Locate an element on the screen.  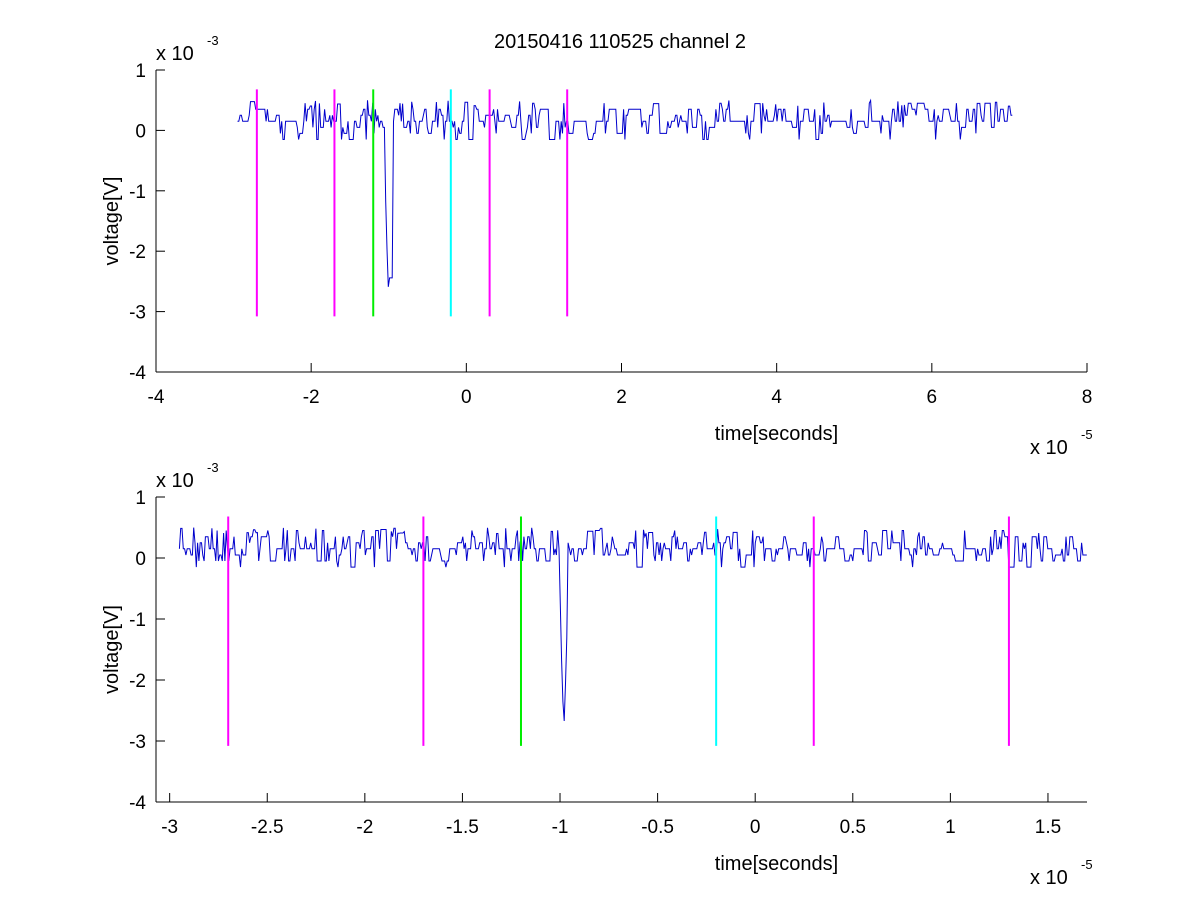
x-tick-label: 1 is located at coordinates (950, 827).